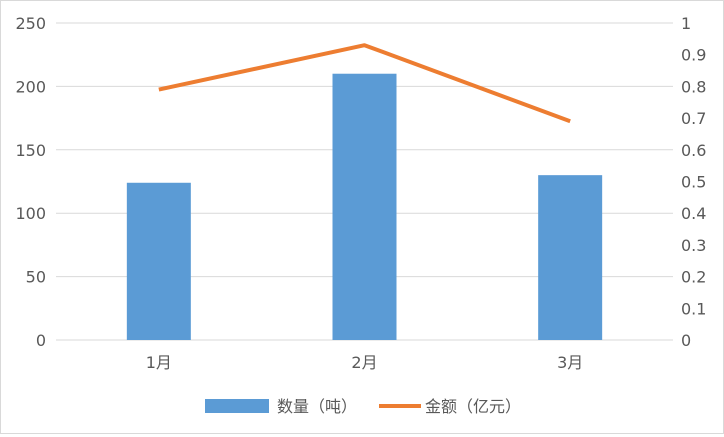  Describe the element at coordinates (693, 277) in the screenshot. I see `right-axis-tick-label: 0.2` at that location.